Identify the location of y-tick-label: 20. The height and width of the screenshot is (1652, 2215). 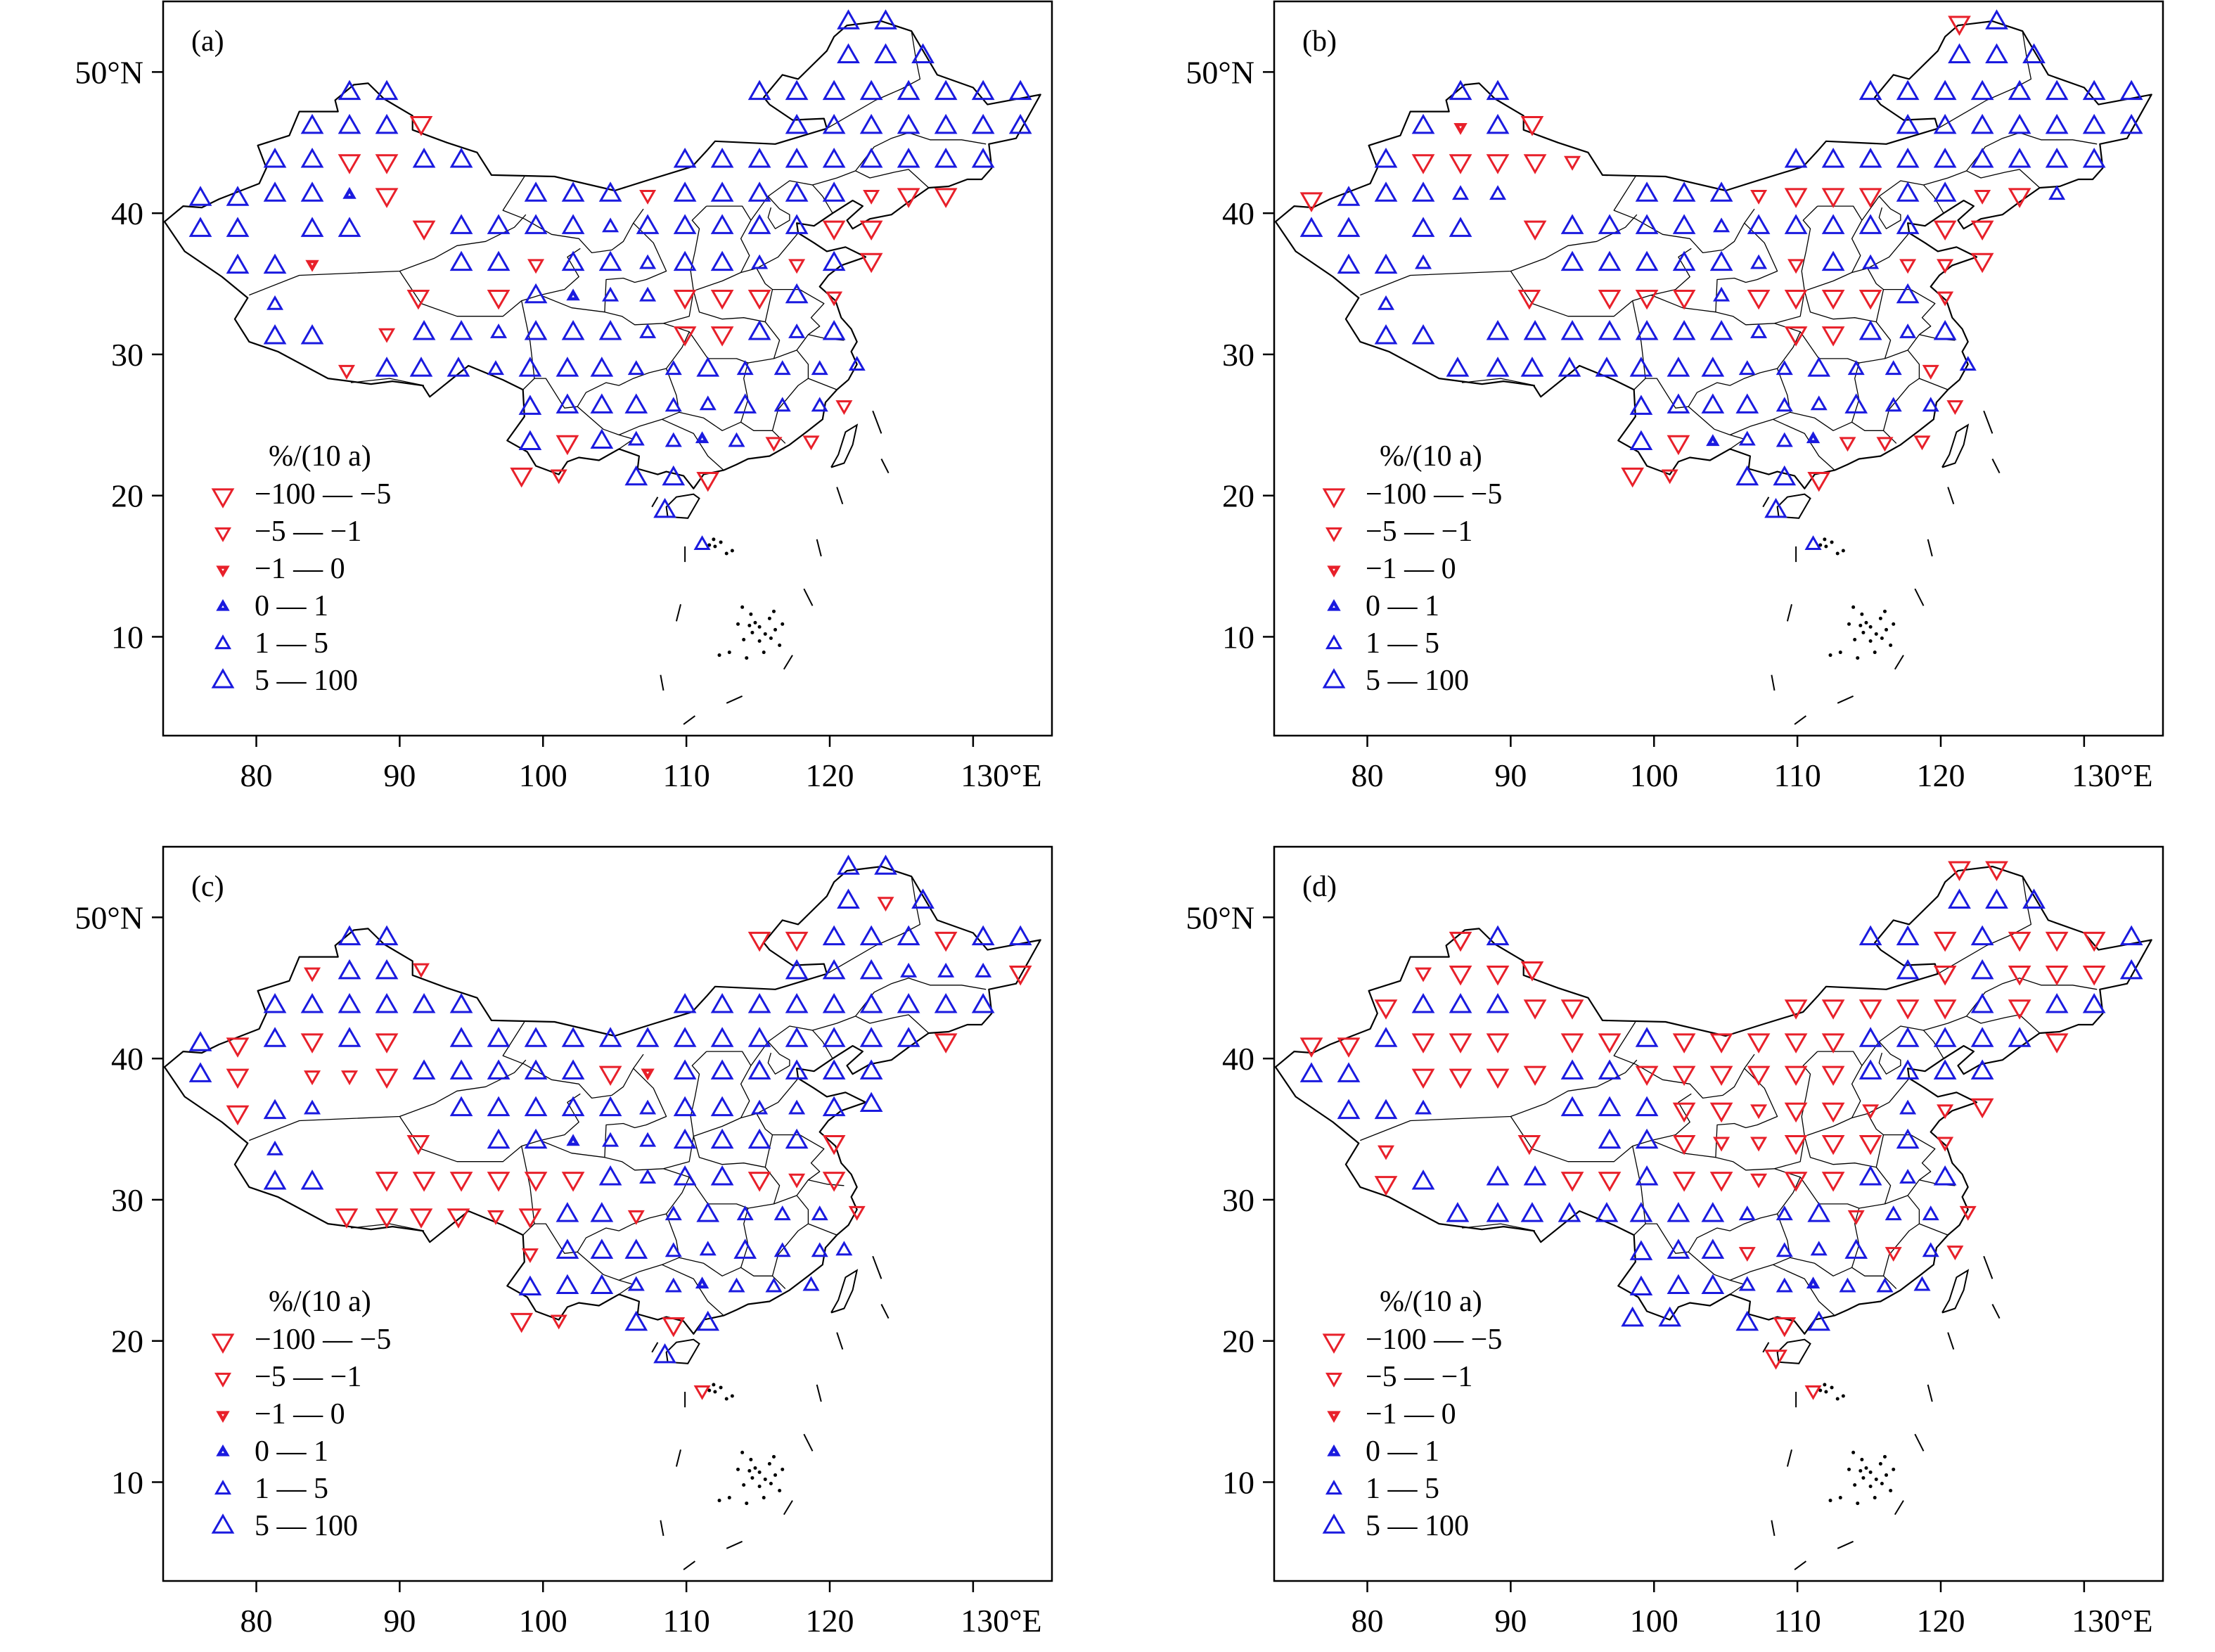
(1238, 1341).